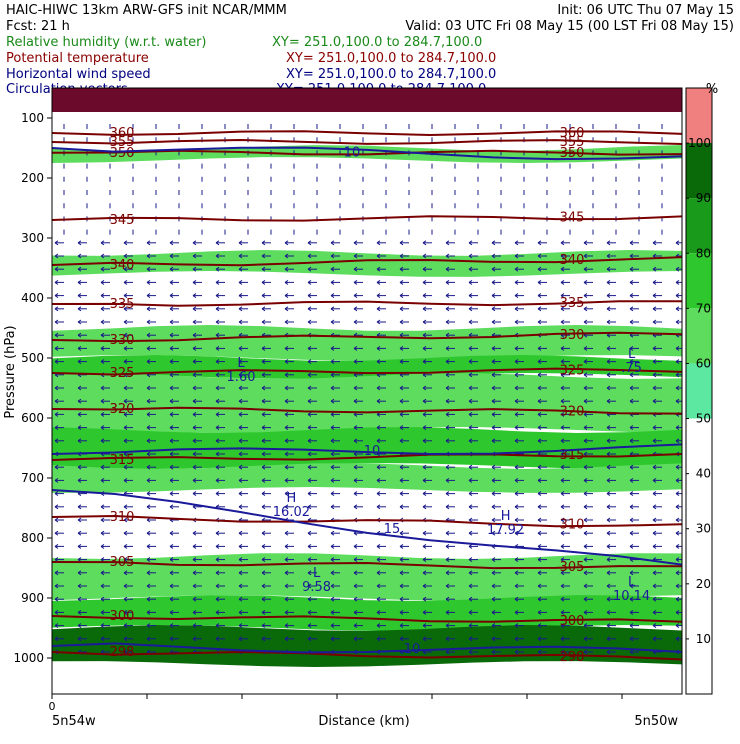 This screenshot has height=744, width=740. What do you see at coordinates (367, 371) in the screenshot?
I see `theta-contour` at bounding box center [367, 371].